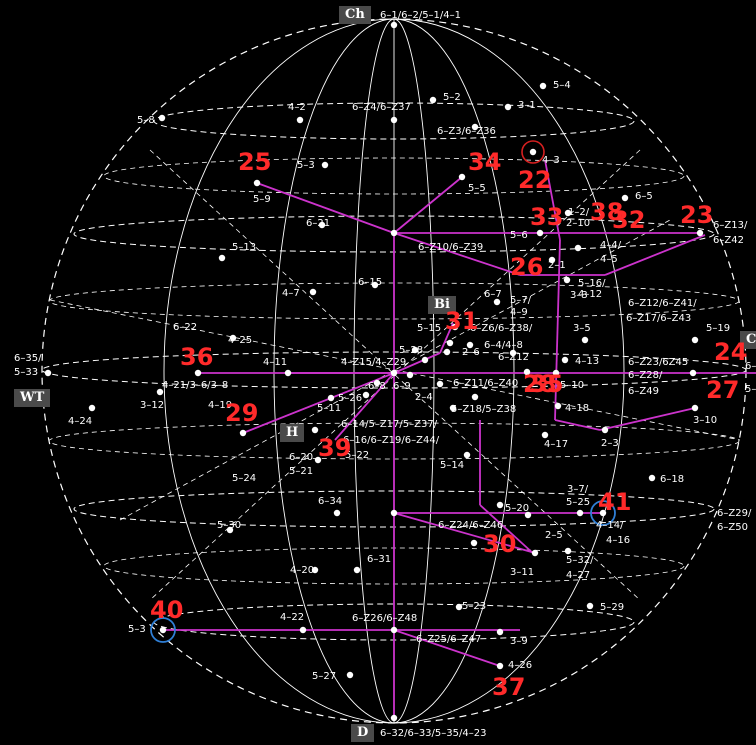  I want to click on node-label: 5–8, so click(146, 120).